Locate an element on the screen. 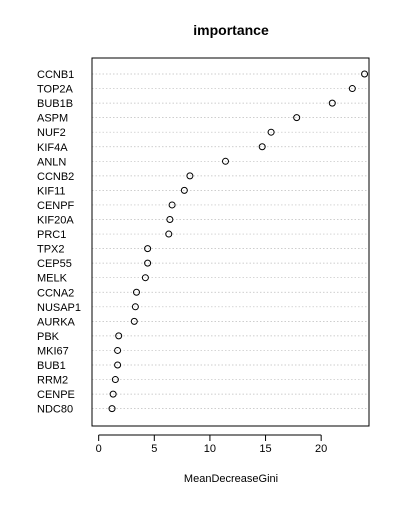 This screenshot has width=400, height=505. x-axis: 0 5 10 15 20 is located at coordinates (211, 444).